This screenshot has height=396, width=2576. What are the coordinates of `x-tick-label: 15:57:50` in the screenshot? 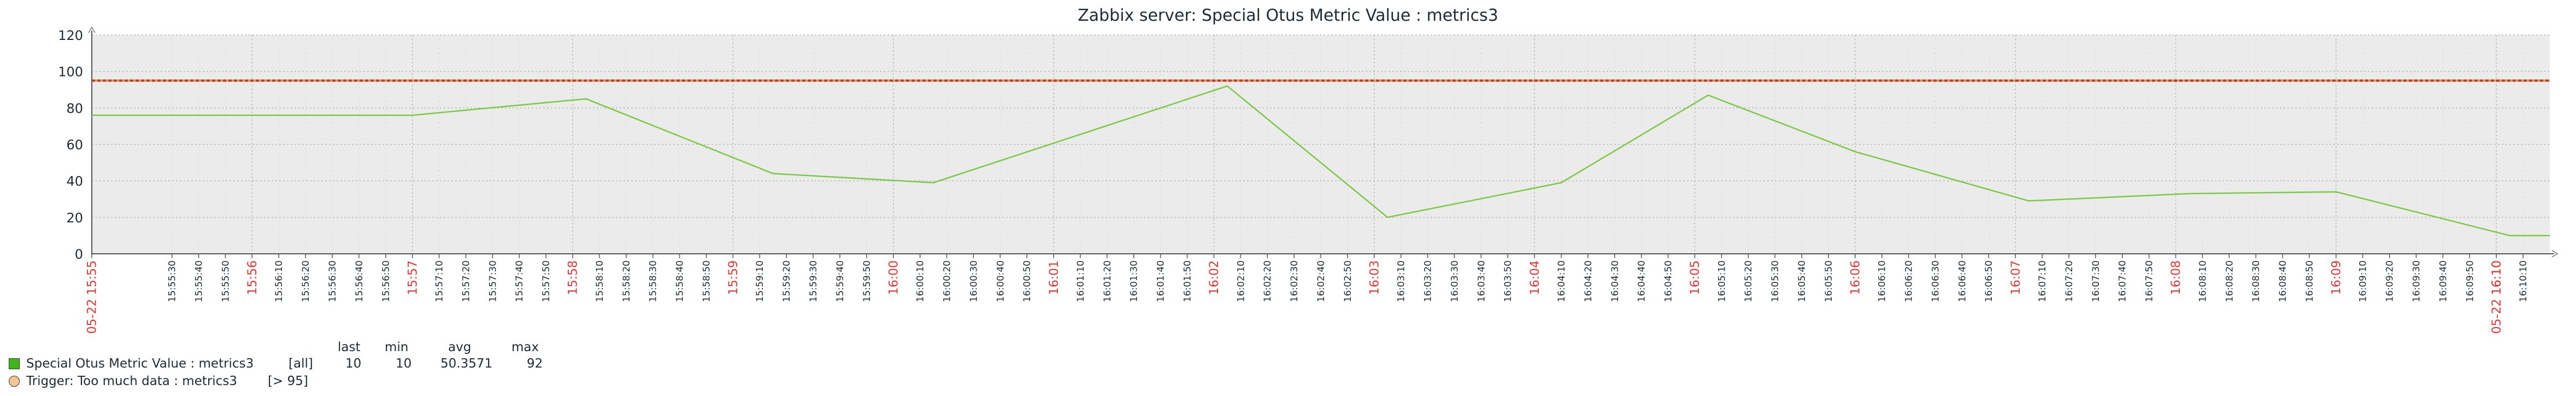 It's located at (546, 281).